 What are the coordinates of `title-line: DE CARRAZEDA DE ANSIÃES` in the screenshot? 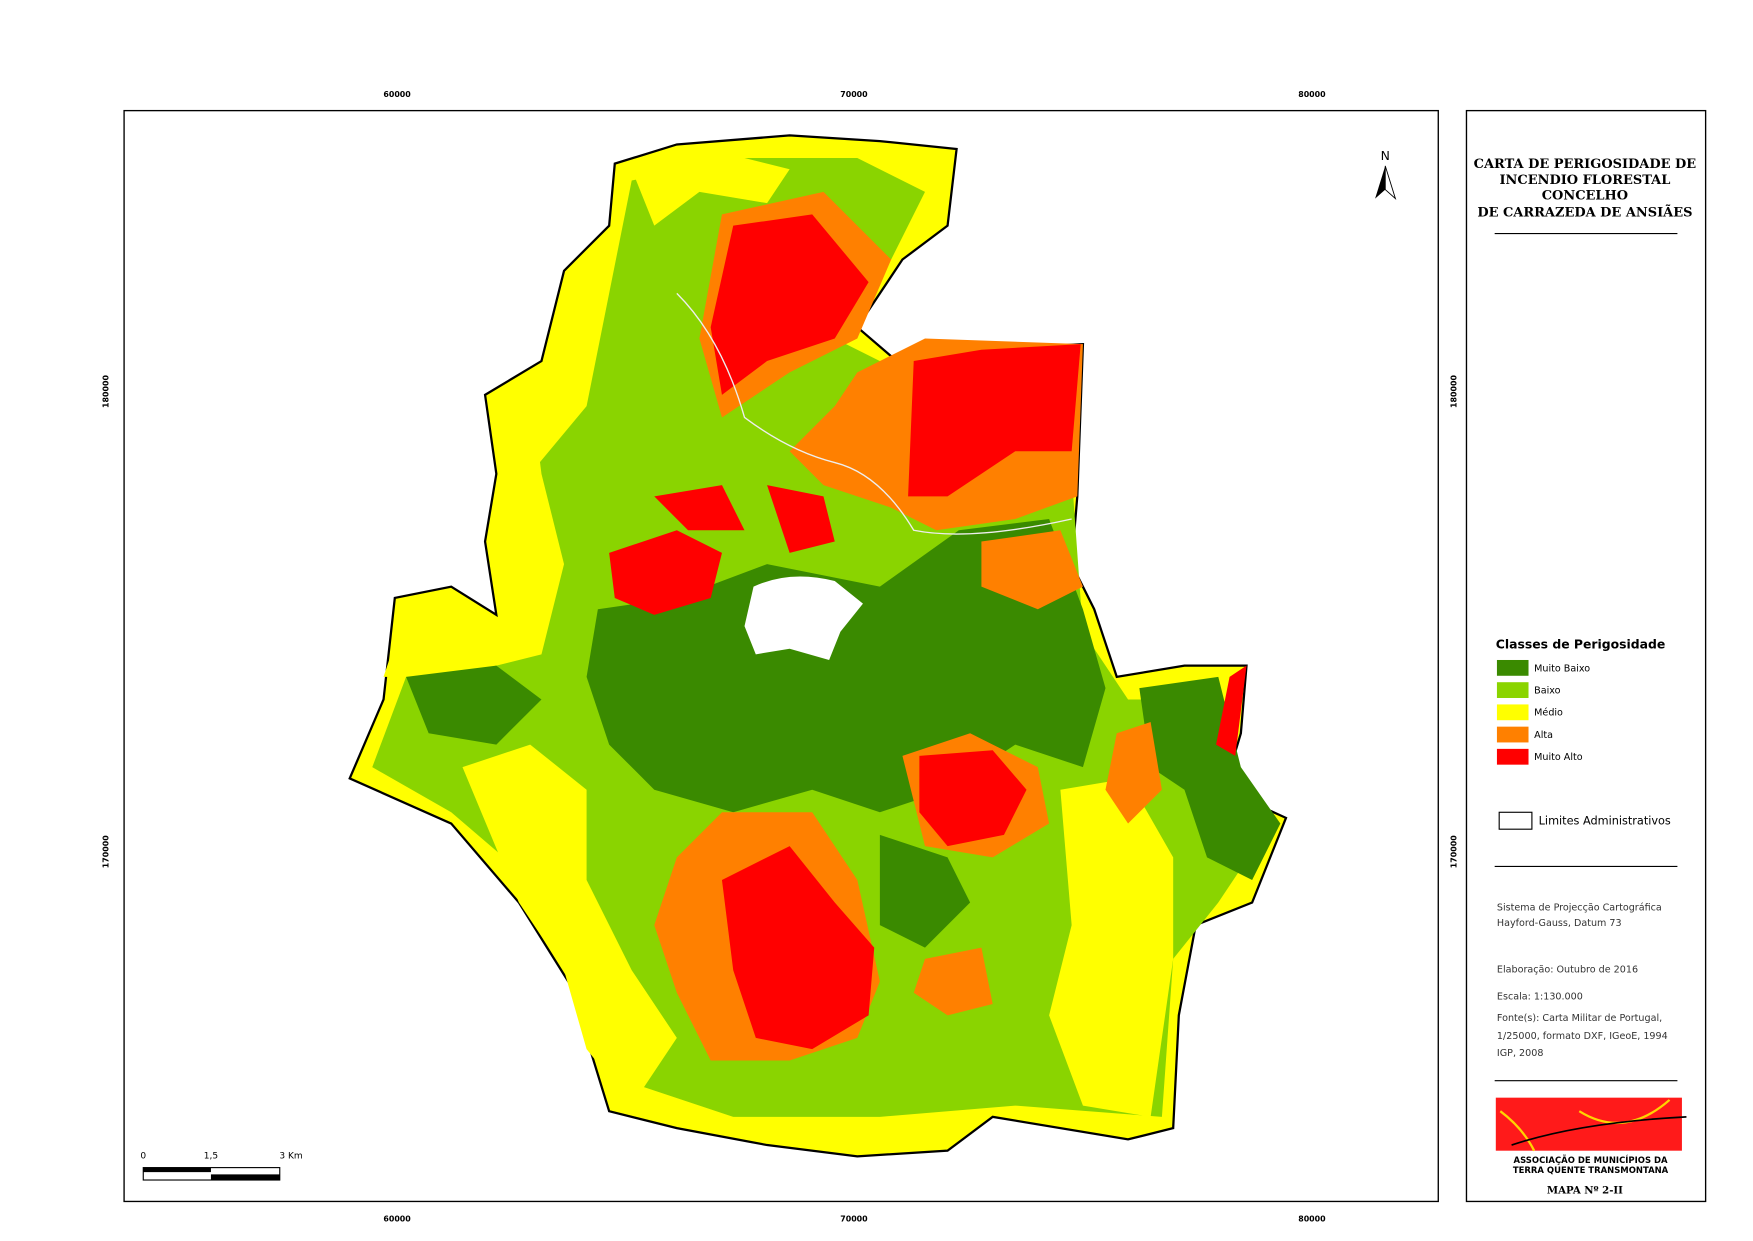 It's located at (1584, 213).